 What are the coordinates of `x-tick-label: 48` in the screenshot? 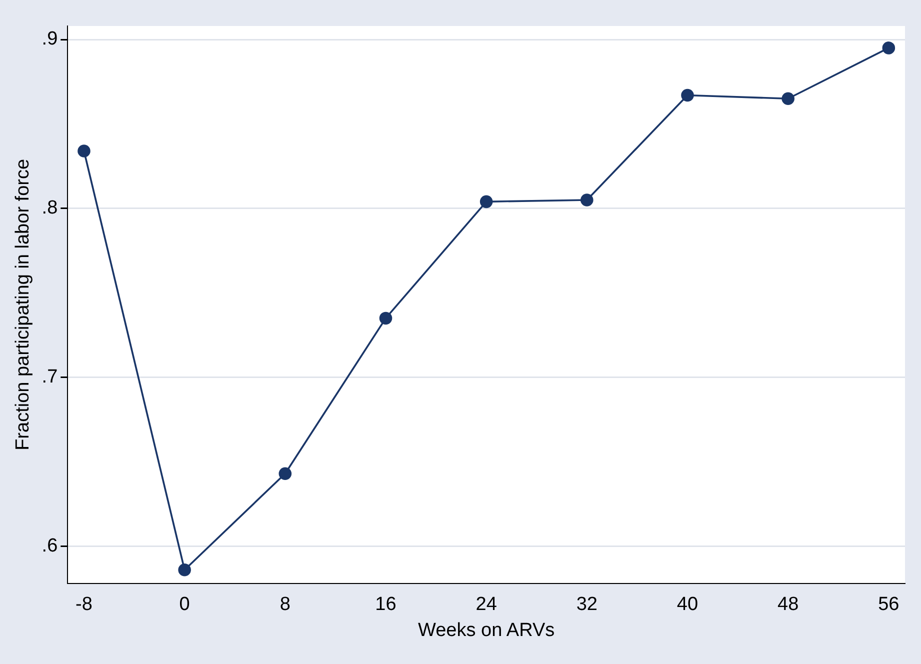 It's located at (788, 605).